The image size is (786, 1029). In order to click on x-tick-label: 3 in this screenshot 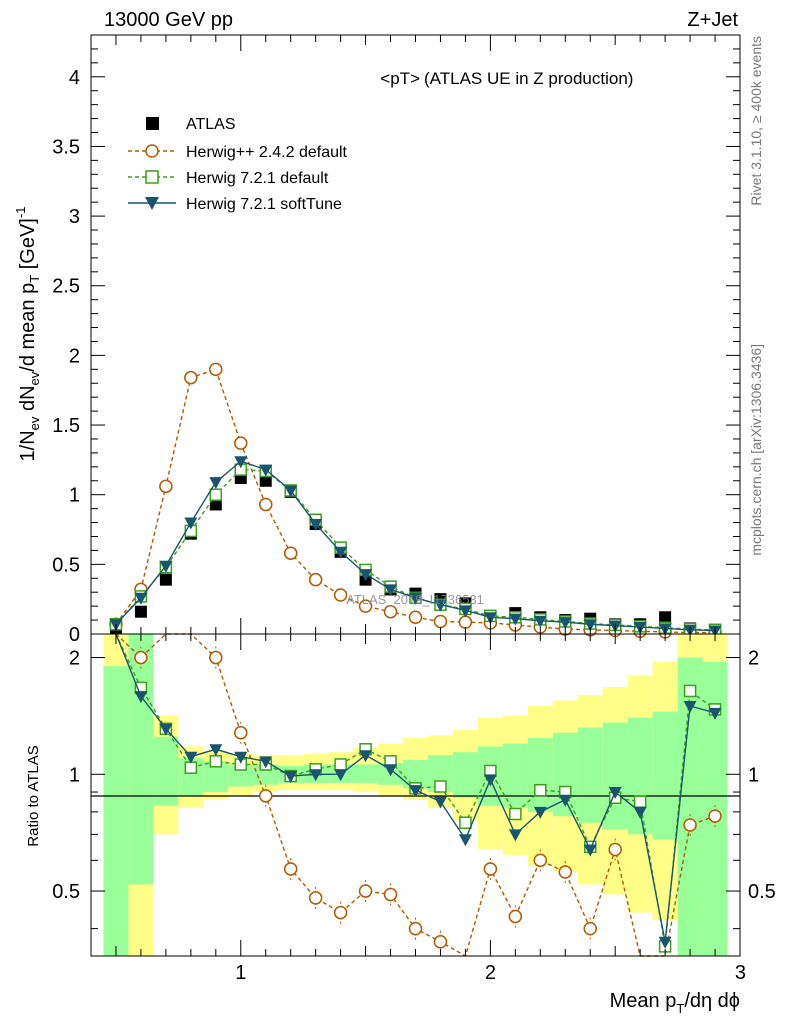, I will do `click(740, 973)`.